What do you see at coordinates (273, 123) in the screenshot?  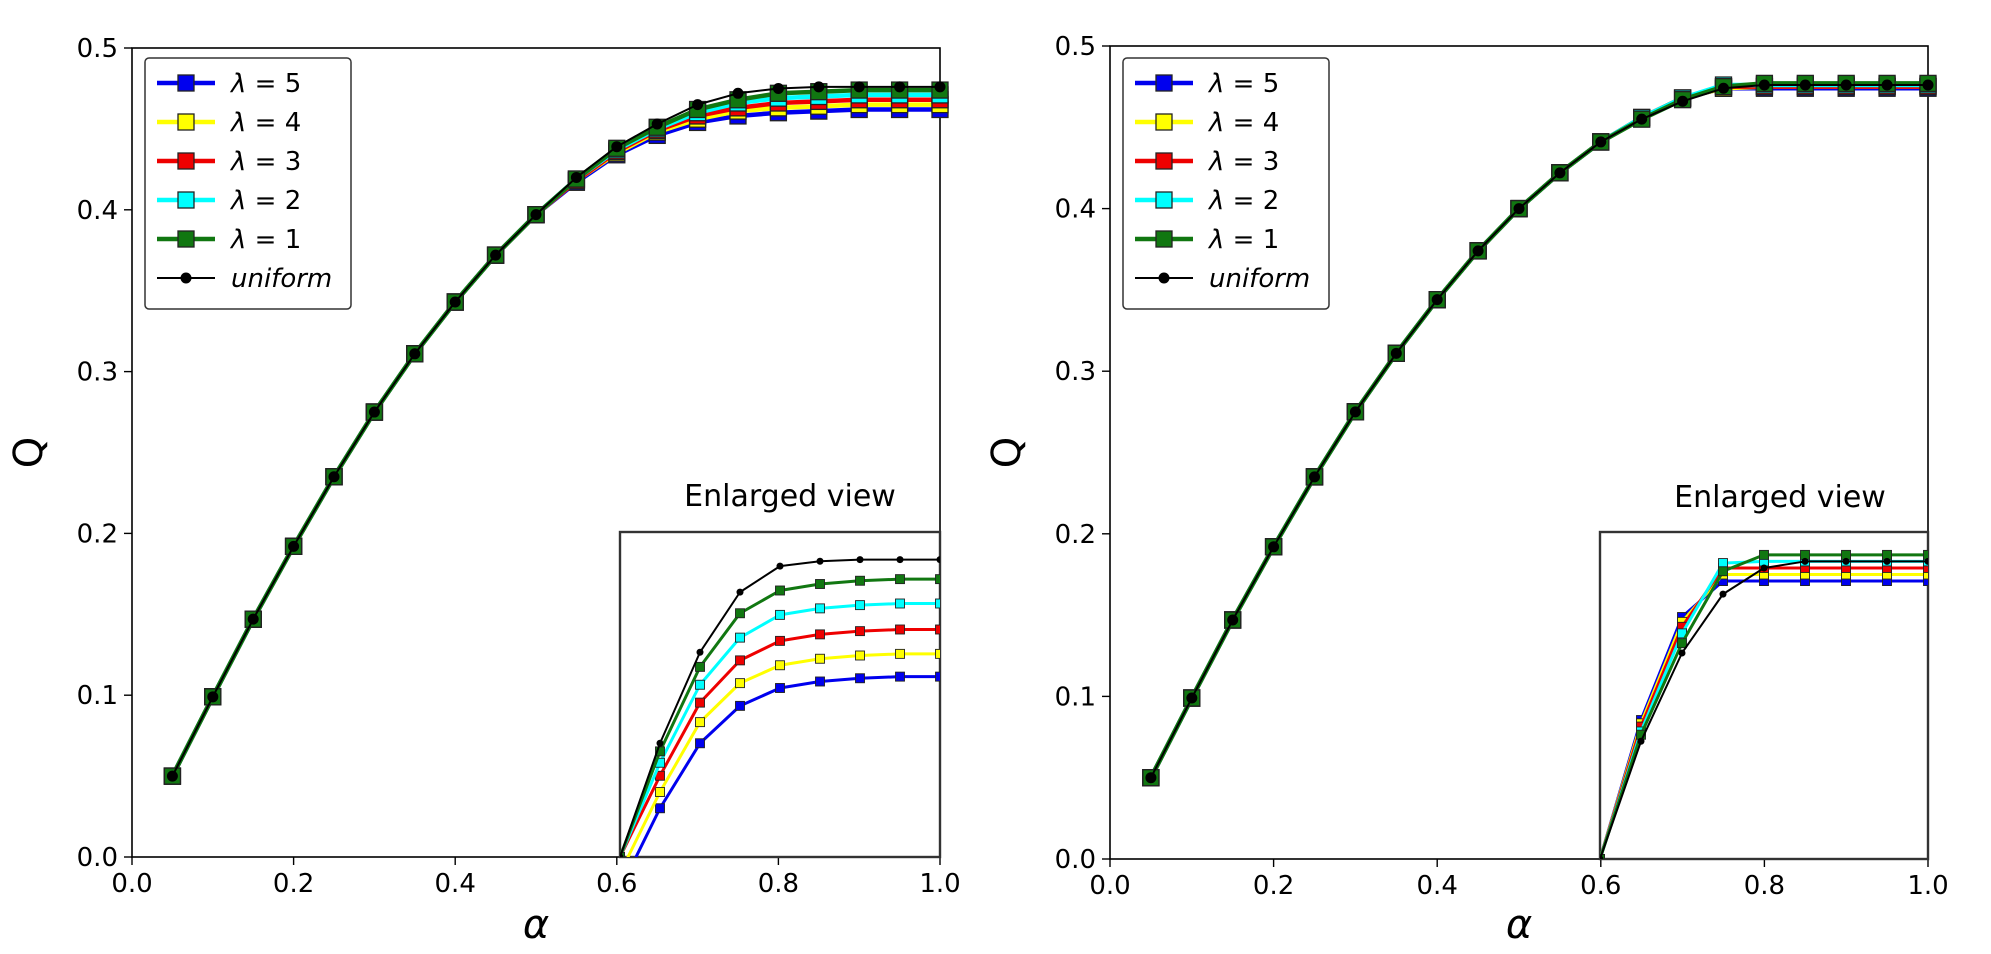 I see `left-legend-value: = 4` at bounding box center [273, 123].